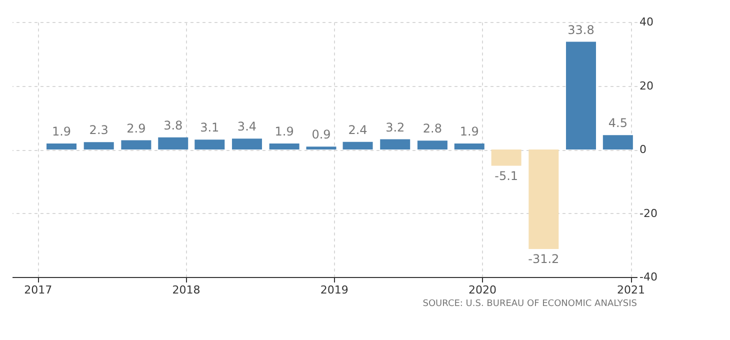 The image size is (730, 340). I want to click on data-label: 2.4, so click(358, 129).